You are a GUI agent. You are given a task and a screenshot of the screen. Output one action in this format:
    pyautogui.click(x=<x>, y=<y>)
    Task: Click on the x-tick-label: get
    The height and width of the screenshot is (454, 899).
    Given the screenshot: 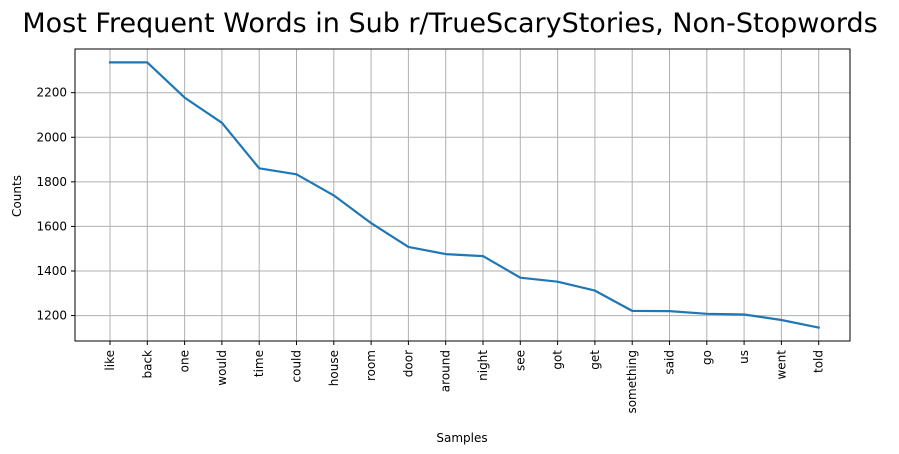 What is the action you would take?
    pyautogui.click(x=595, y=360)
    